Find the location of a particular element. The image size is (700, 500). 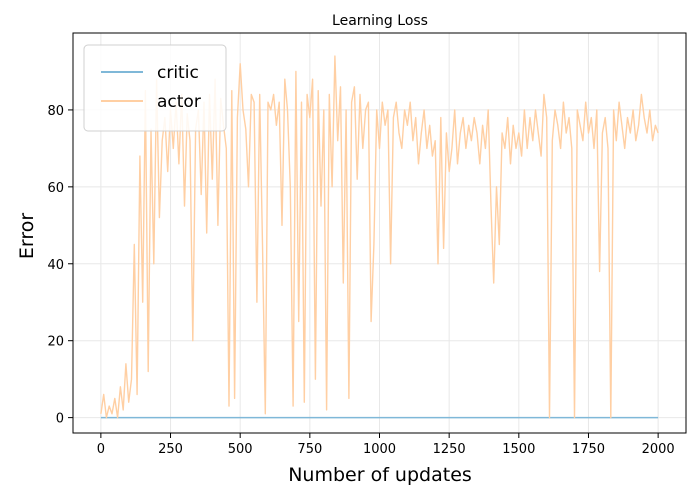

x-tick-label-1: 250 is located at coordinates (170, 449).